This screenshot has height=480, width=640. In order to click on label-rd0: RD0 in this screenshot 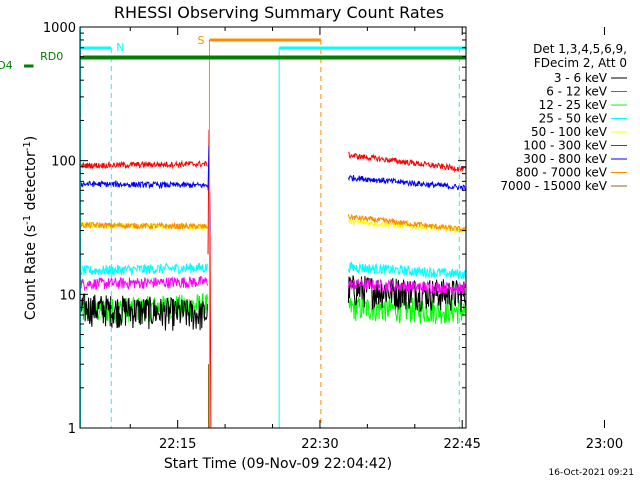, I will do `click(51, 56)`.